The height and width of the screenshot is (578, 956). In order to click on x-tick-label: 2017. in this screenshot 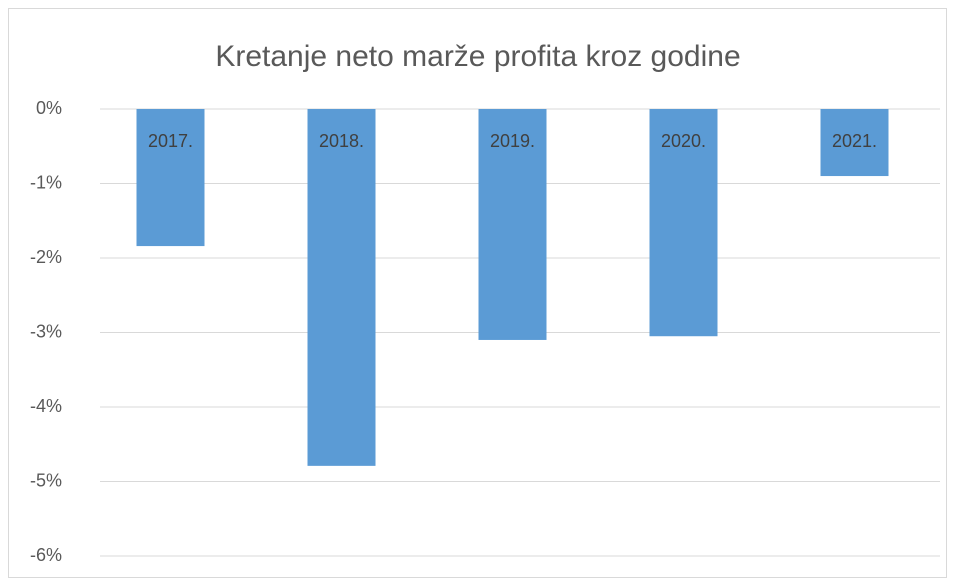, I will do `click(170, 141)`.